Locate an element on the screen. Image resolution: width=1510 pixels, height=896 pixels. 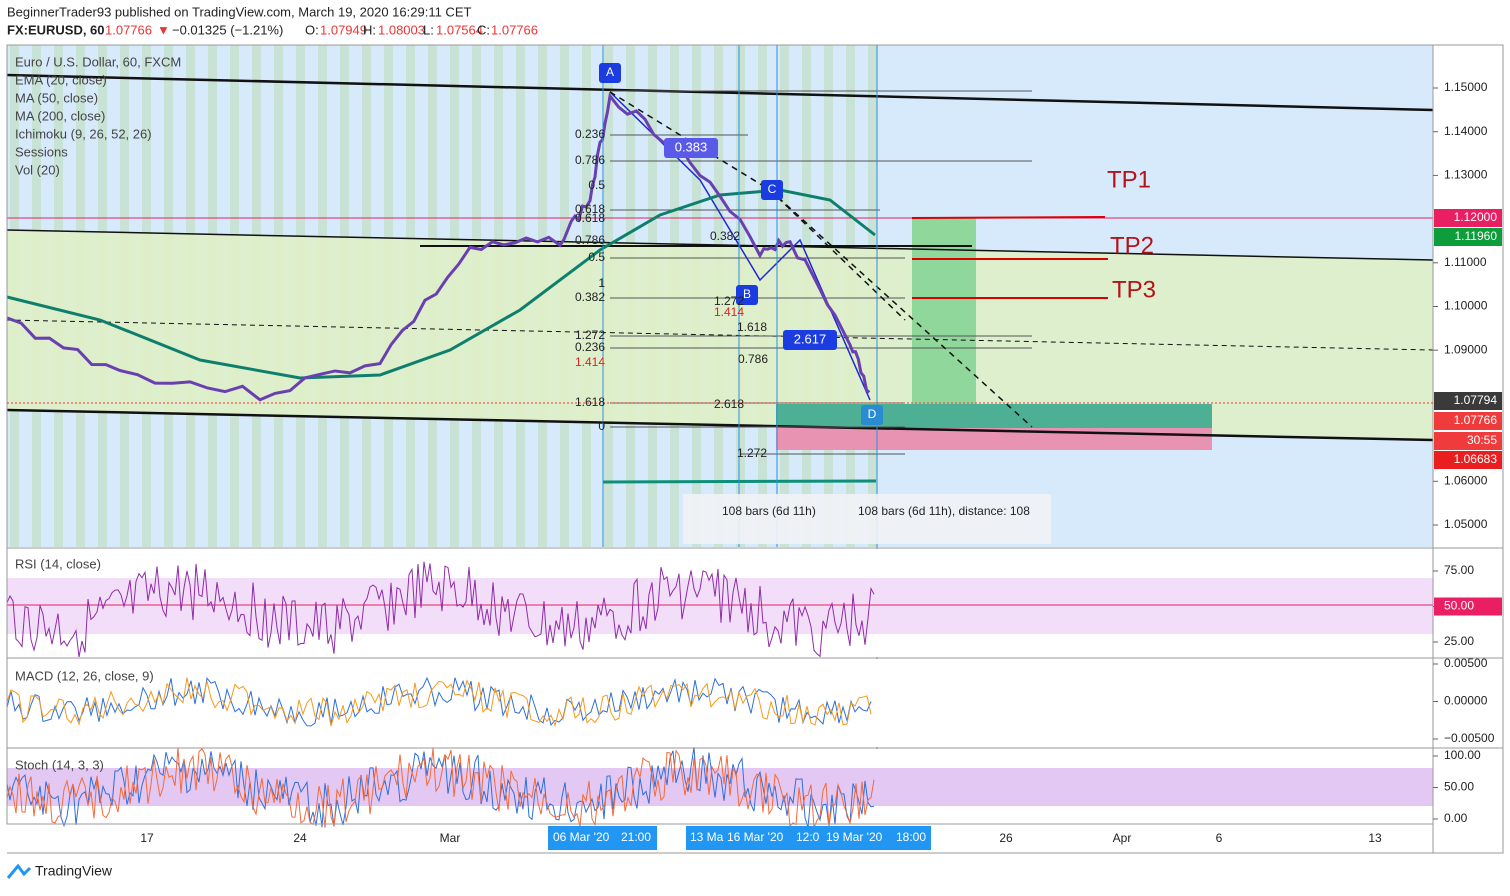
price-tag-label: 30:55 is located at coordinates (1482, 440).